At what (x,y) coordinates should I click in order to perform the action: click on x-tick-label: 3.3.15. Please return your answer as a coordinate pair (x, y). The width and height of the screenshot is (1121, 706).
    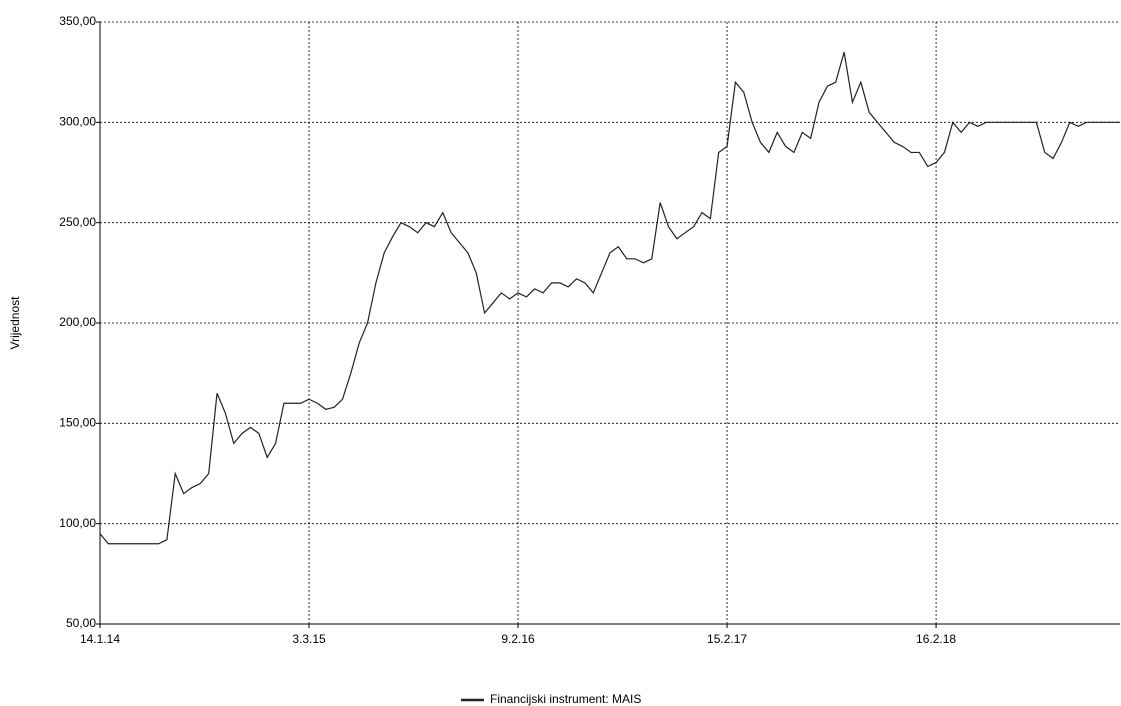
    Looking at the image, I should click on (309, 639).